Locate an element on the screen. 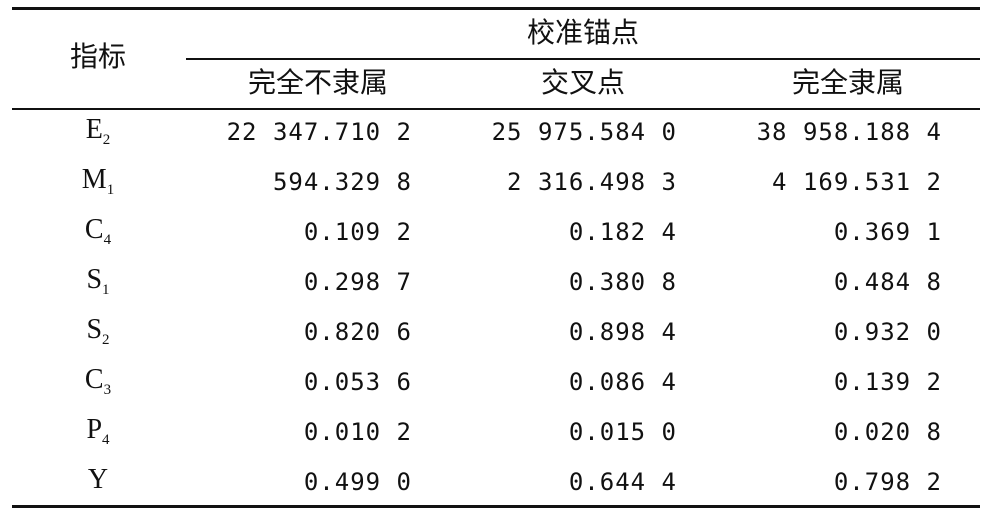 This screenshot has width=992, height=512. column-header: 完全不隶属 is located at coordinates (318, 83).